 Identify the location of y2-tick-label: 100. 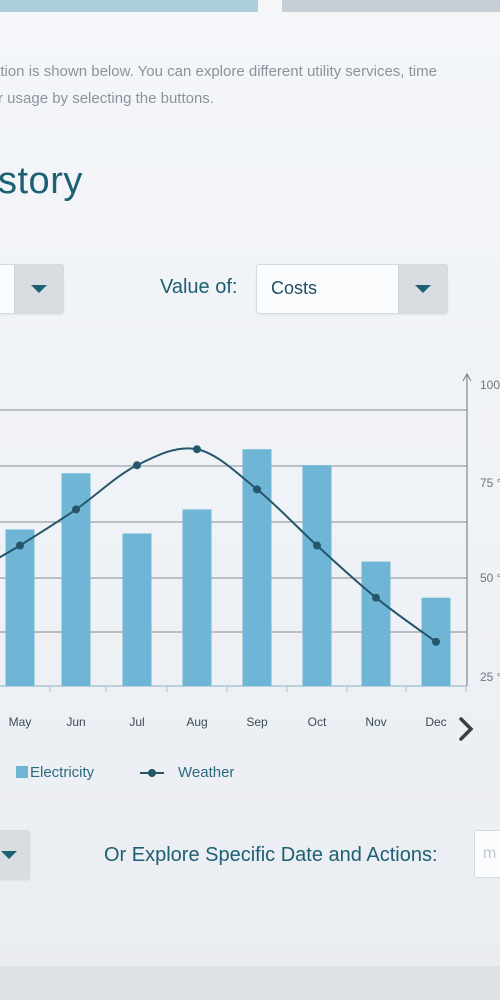
(490, 385).